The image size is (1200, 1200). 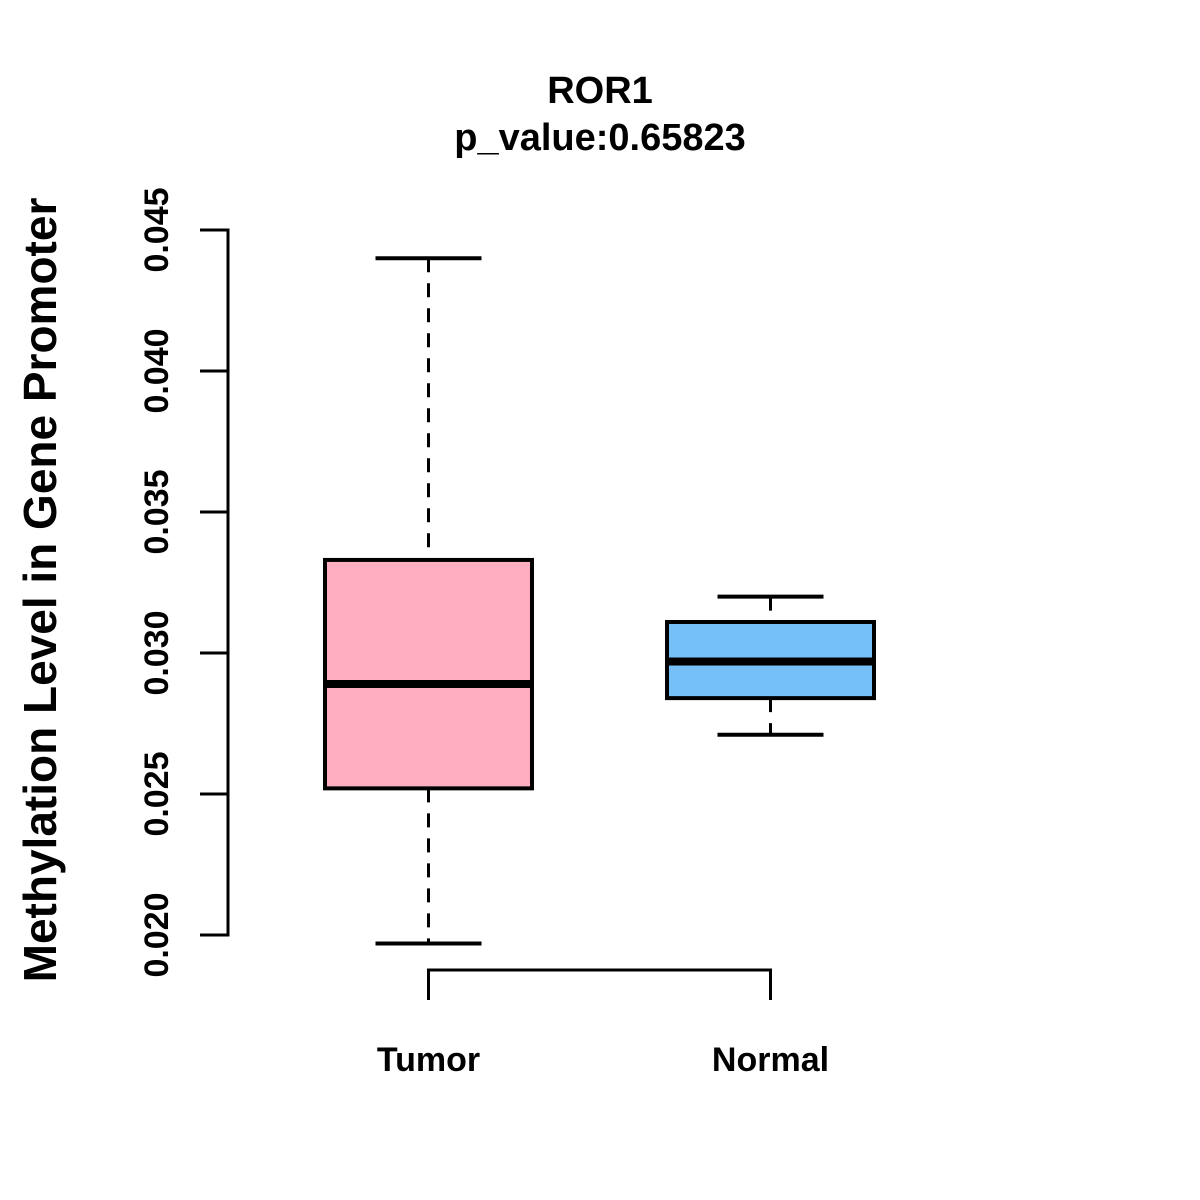 What do you see at coordinates (428, 674) in the screenshot?
I see `tumor-iqr-box` at bounding box center [428, 674].